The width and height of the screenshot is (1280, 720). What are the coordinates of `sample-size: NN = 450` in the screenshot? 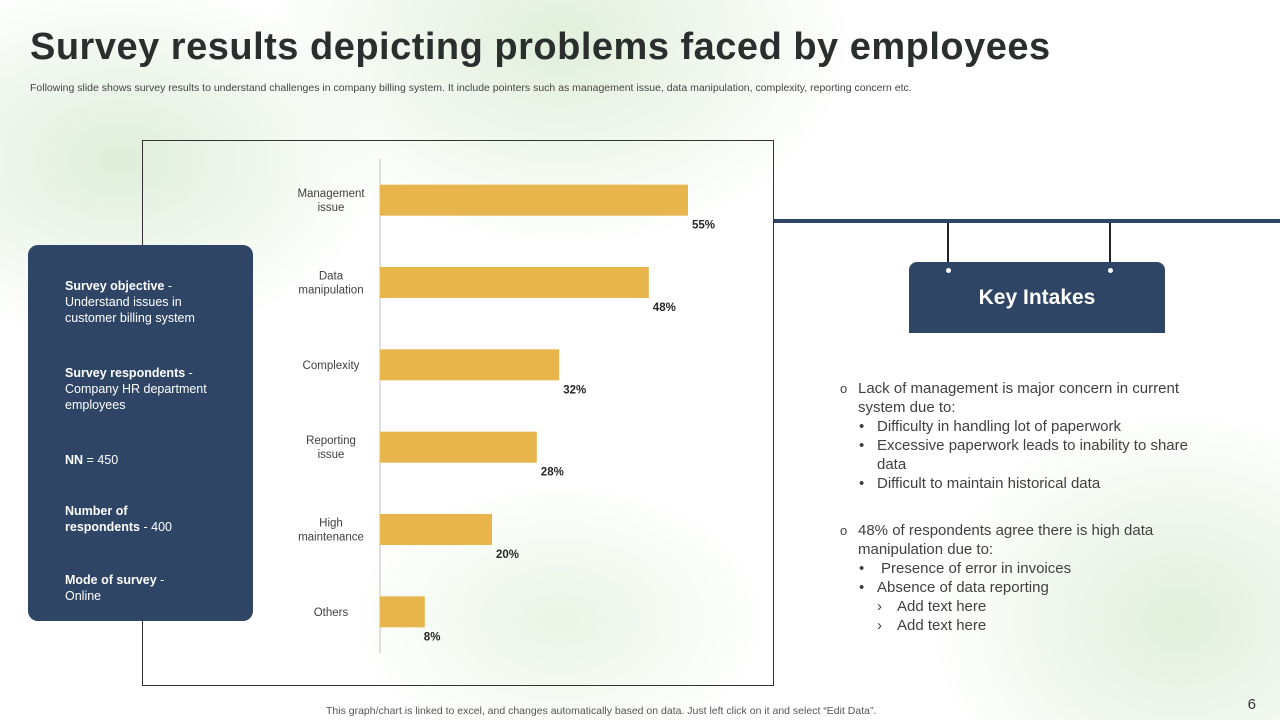 It's located at (150, 460).